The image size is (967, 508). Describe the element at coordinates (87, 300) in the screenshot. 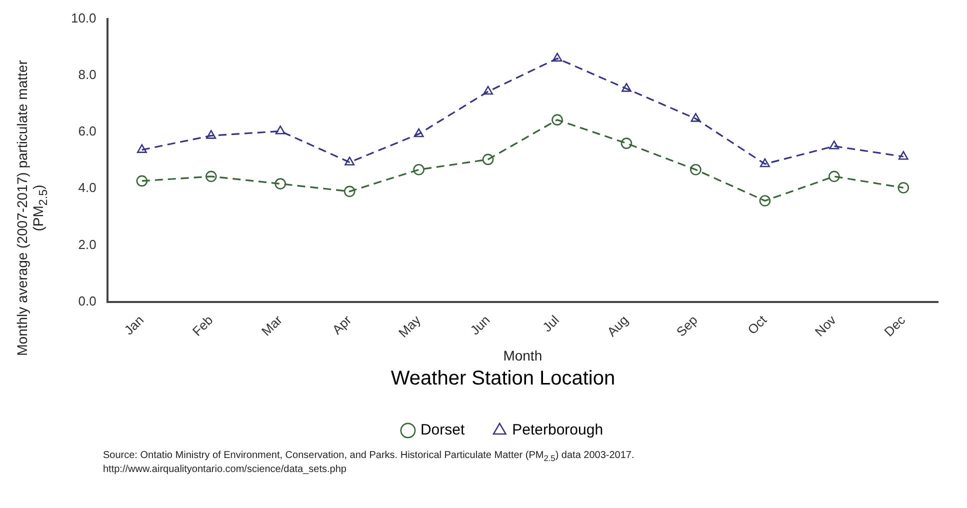

I see `y-tick-label: 0.0` at that location.